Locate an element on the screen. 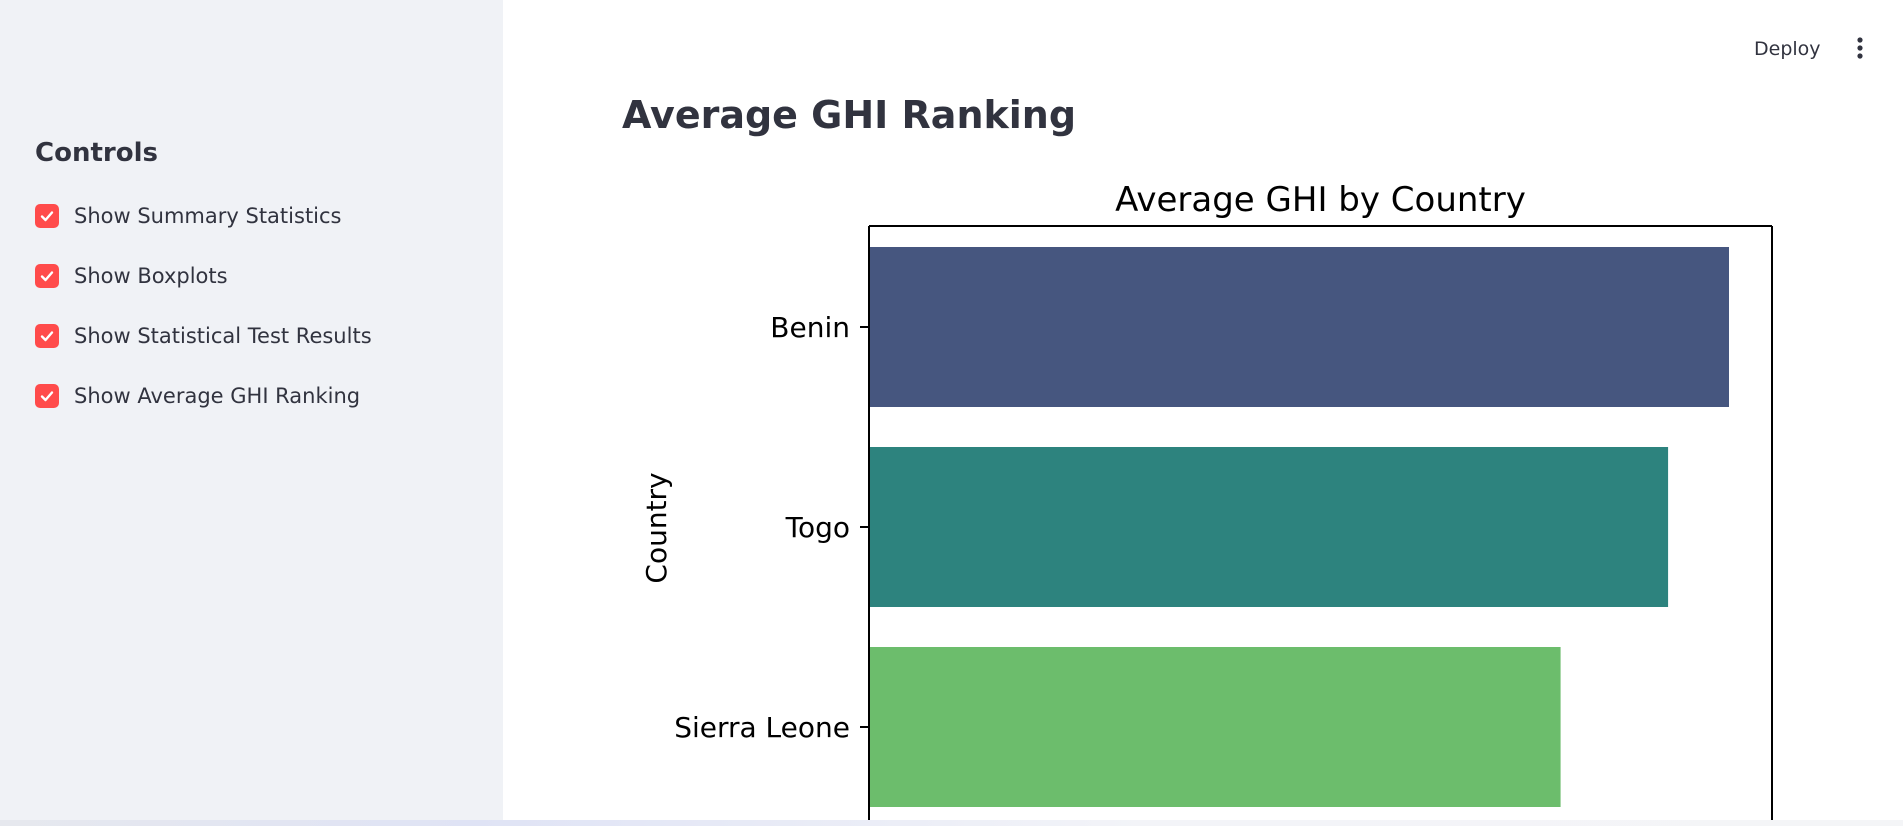 The width and height of the screenshot is (1903, 826). checkbox-show-boxplots: Show Boxplots is located at coordinates (131, 276).